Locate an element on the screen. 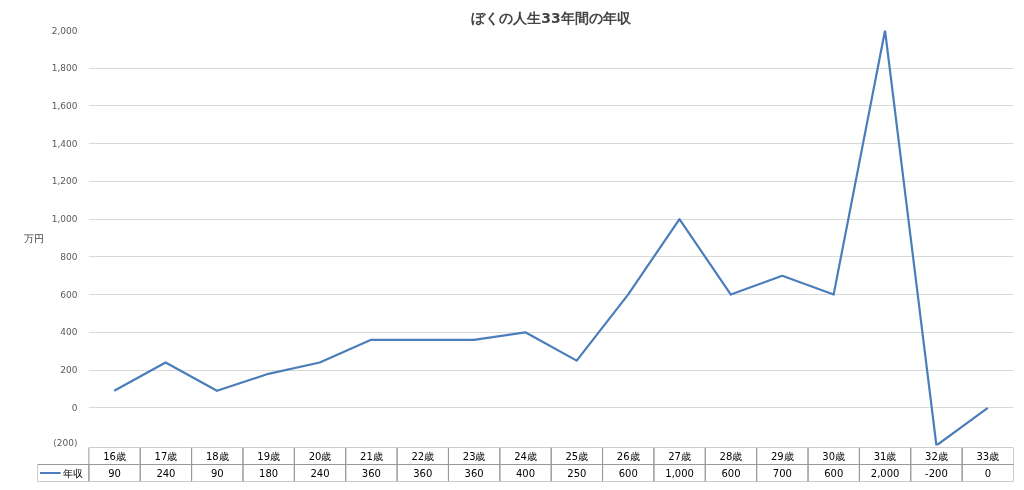 The image size is (1024, 490). data-label: -200 is located at coordinates (936, 473).